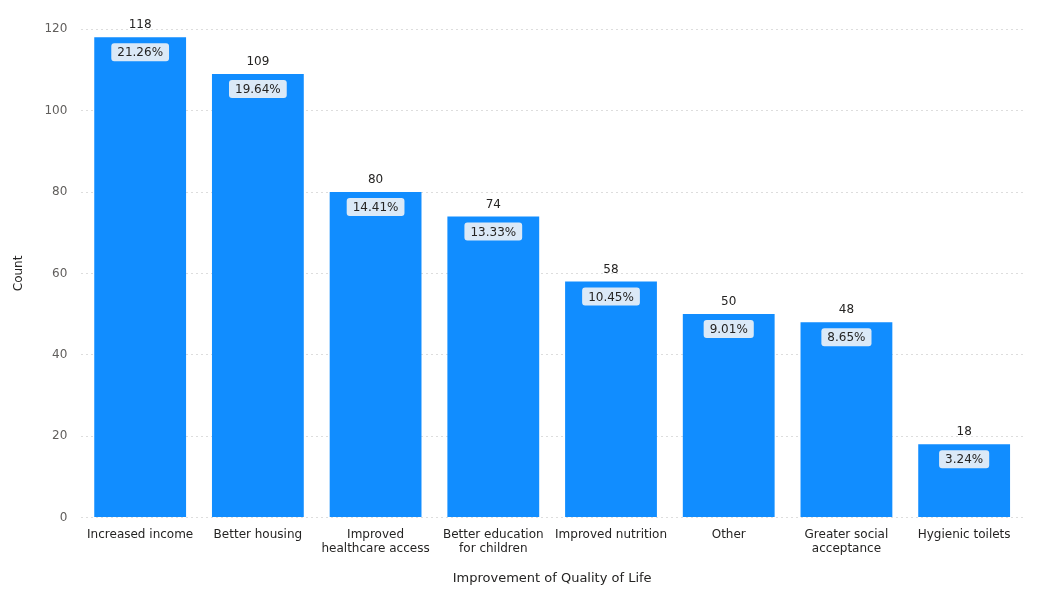 This screenshot has width=1041, height=598. Describe the element at coordinates (140, 533) in the screenshot. I see `x-tick-label: Increased income` at that location.